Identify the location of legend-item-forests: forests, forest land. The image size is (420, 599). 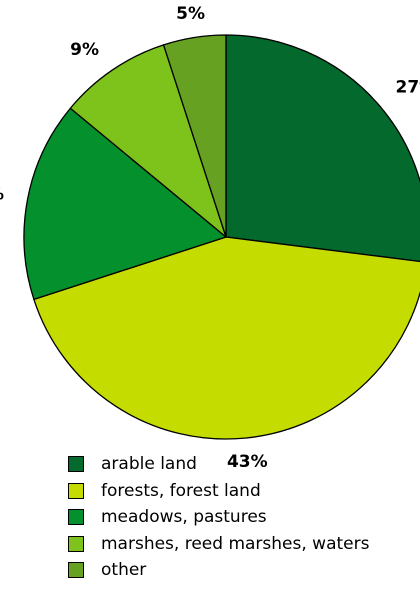
(218, 491).